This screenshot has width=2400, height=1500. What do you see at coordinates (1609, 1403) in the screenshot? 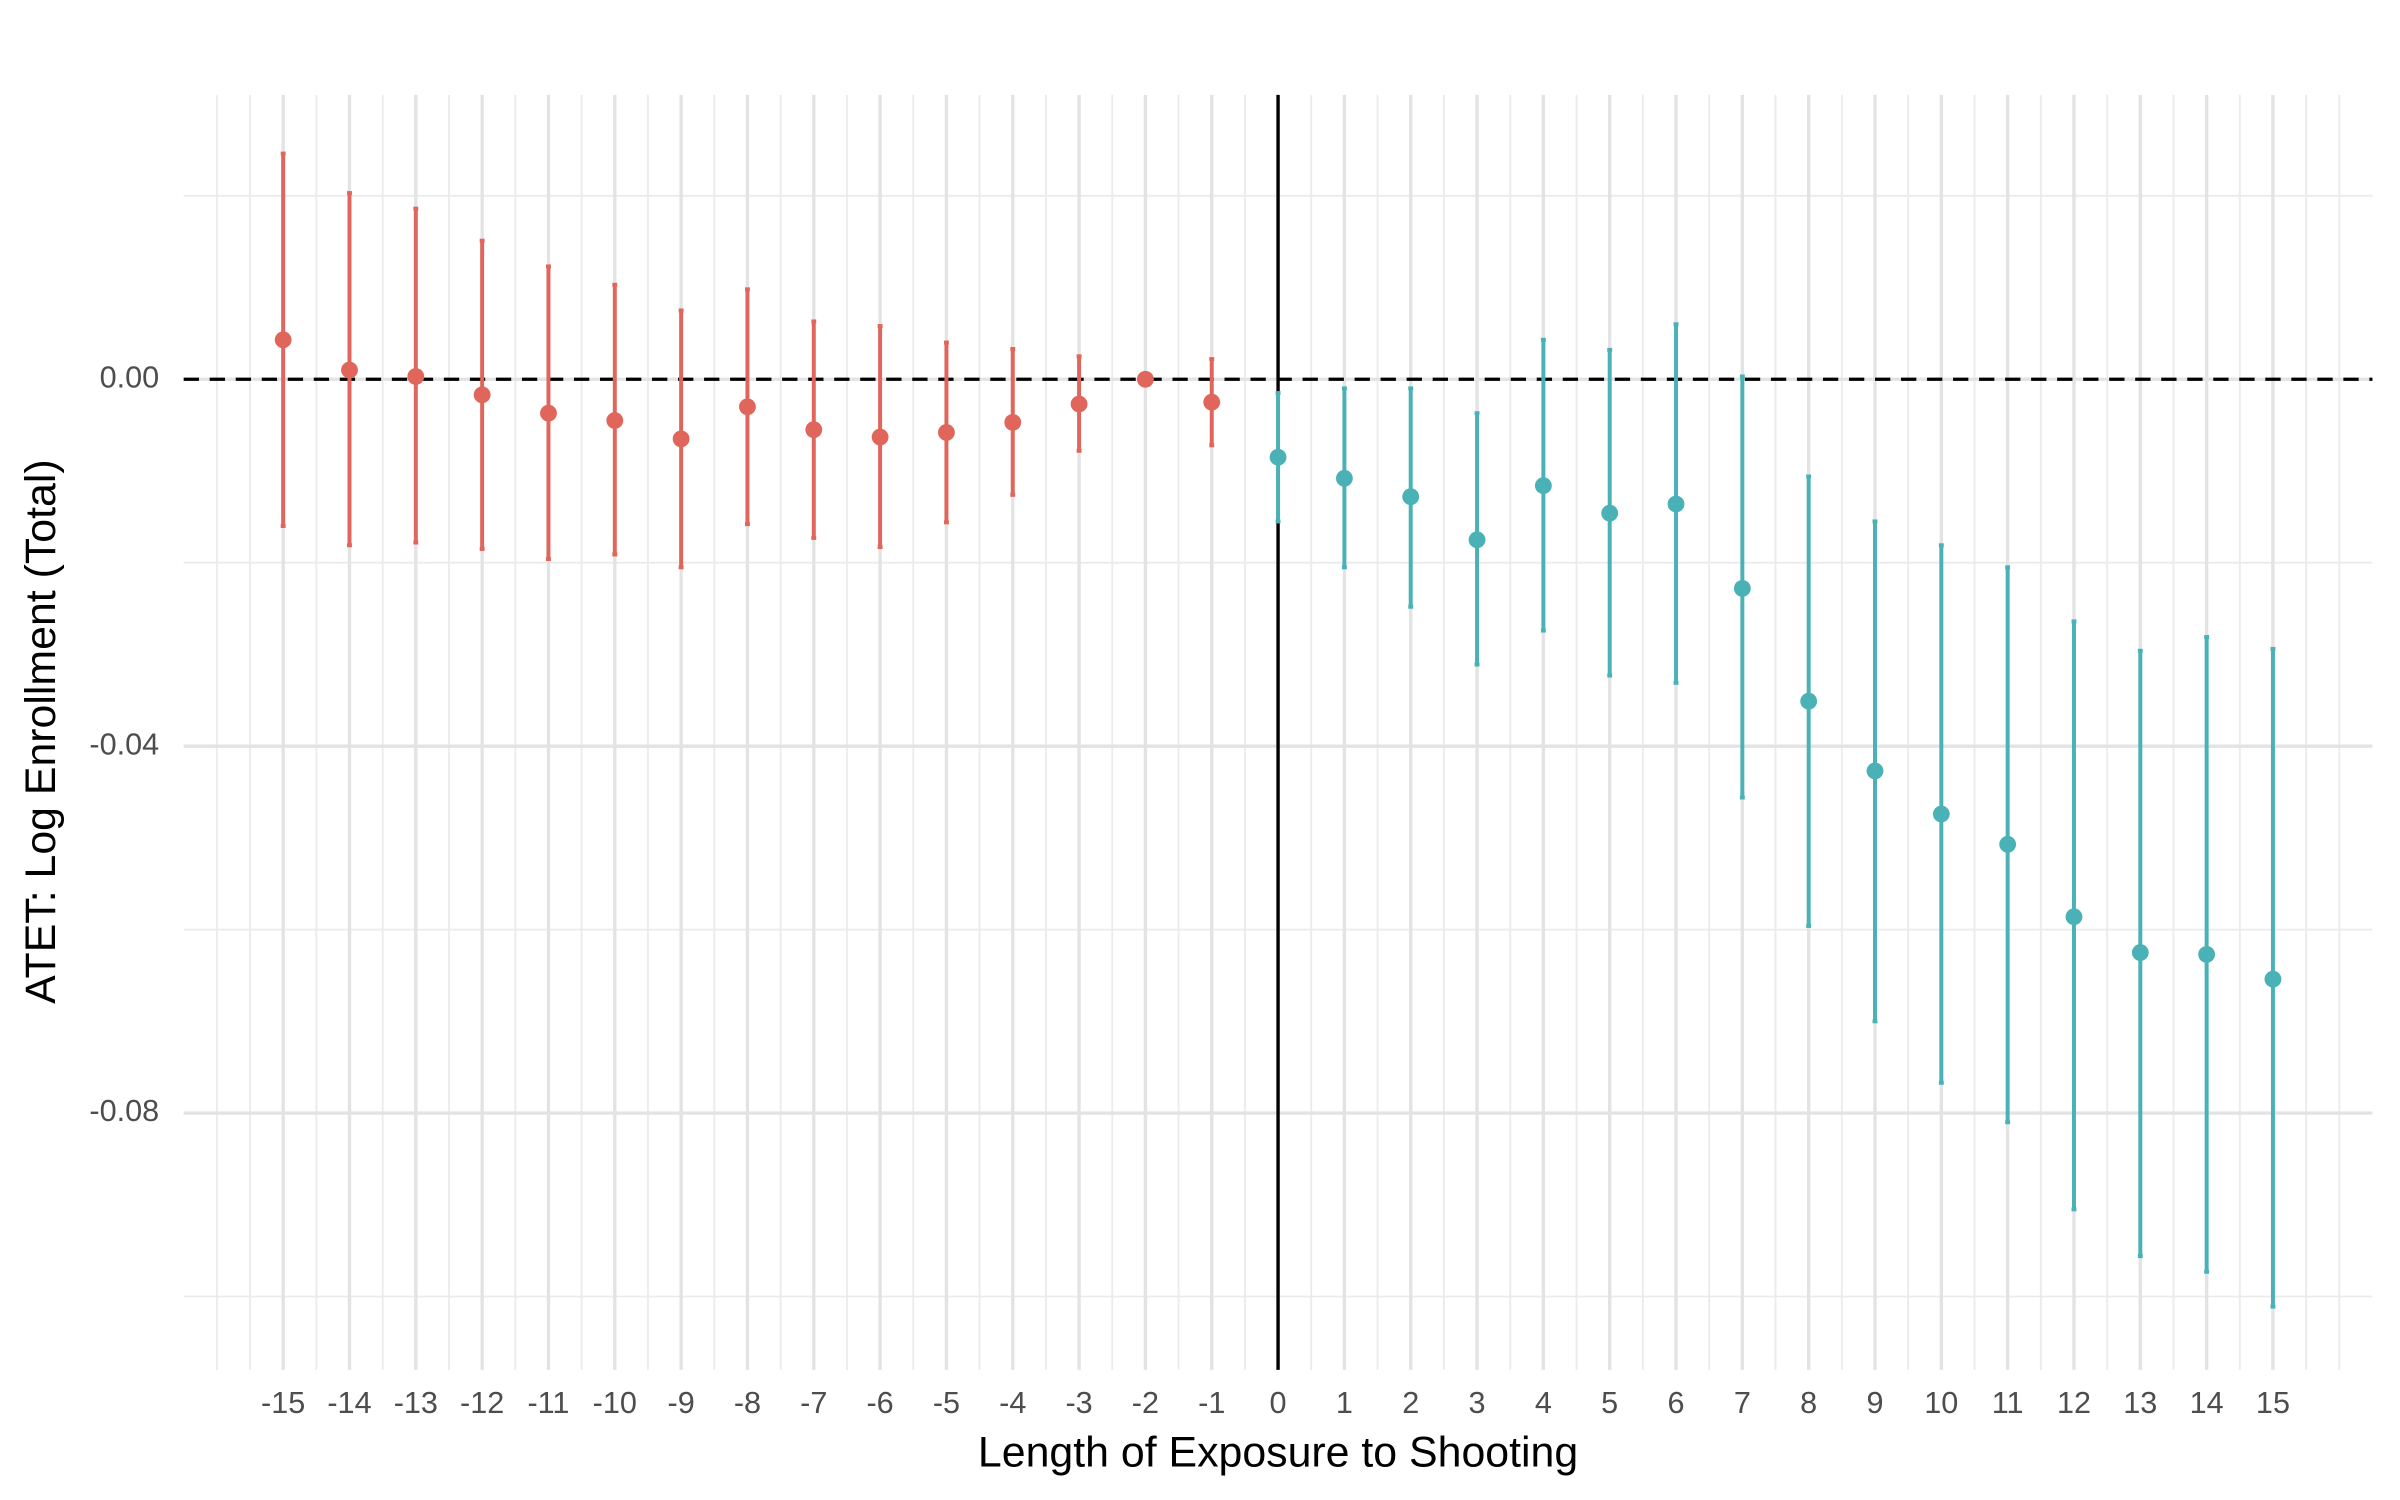
I see `x-tick-label: 5` at bounding box center [1609, 1403].